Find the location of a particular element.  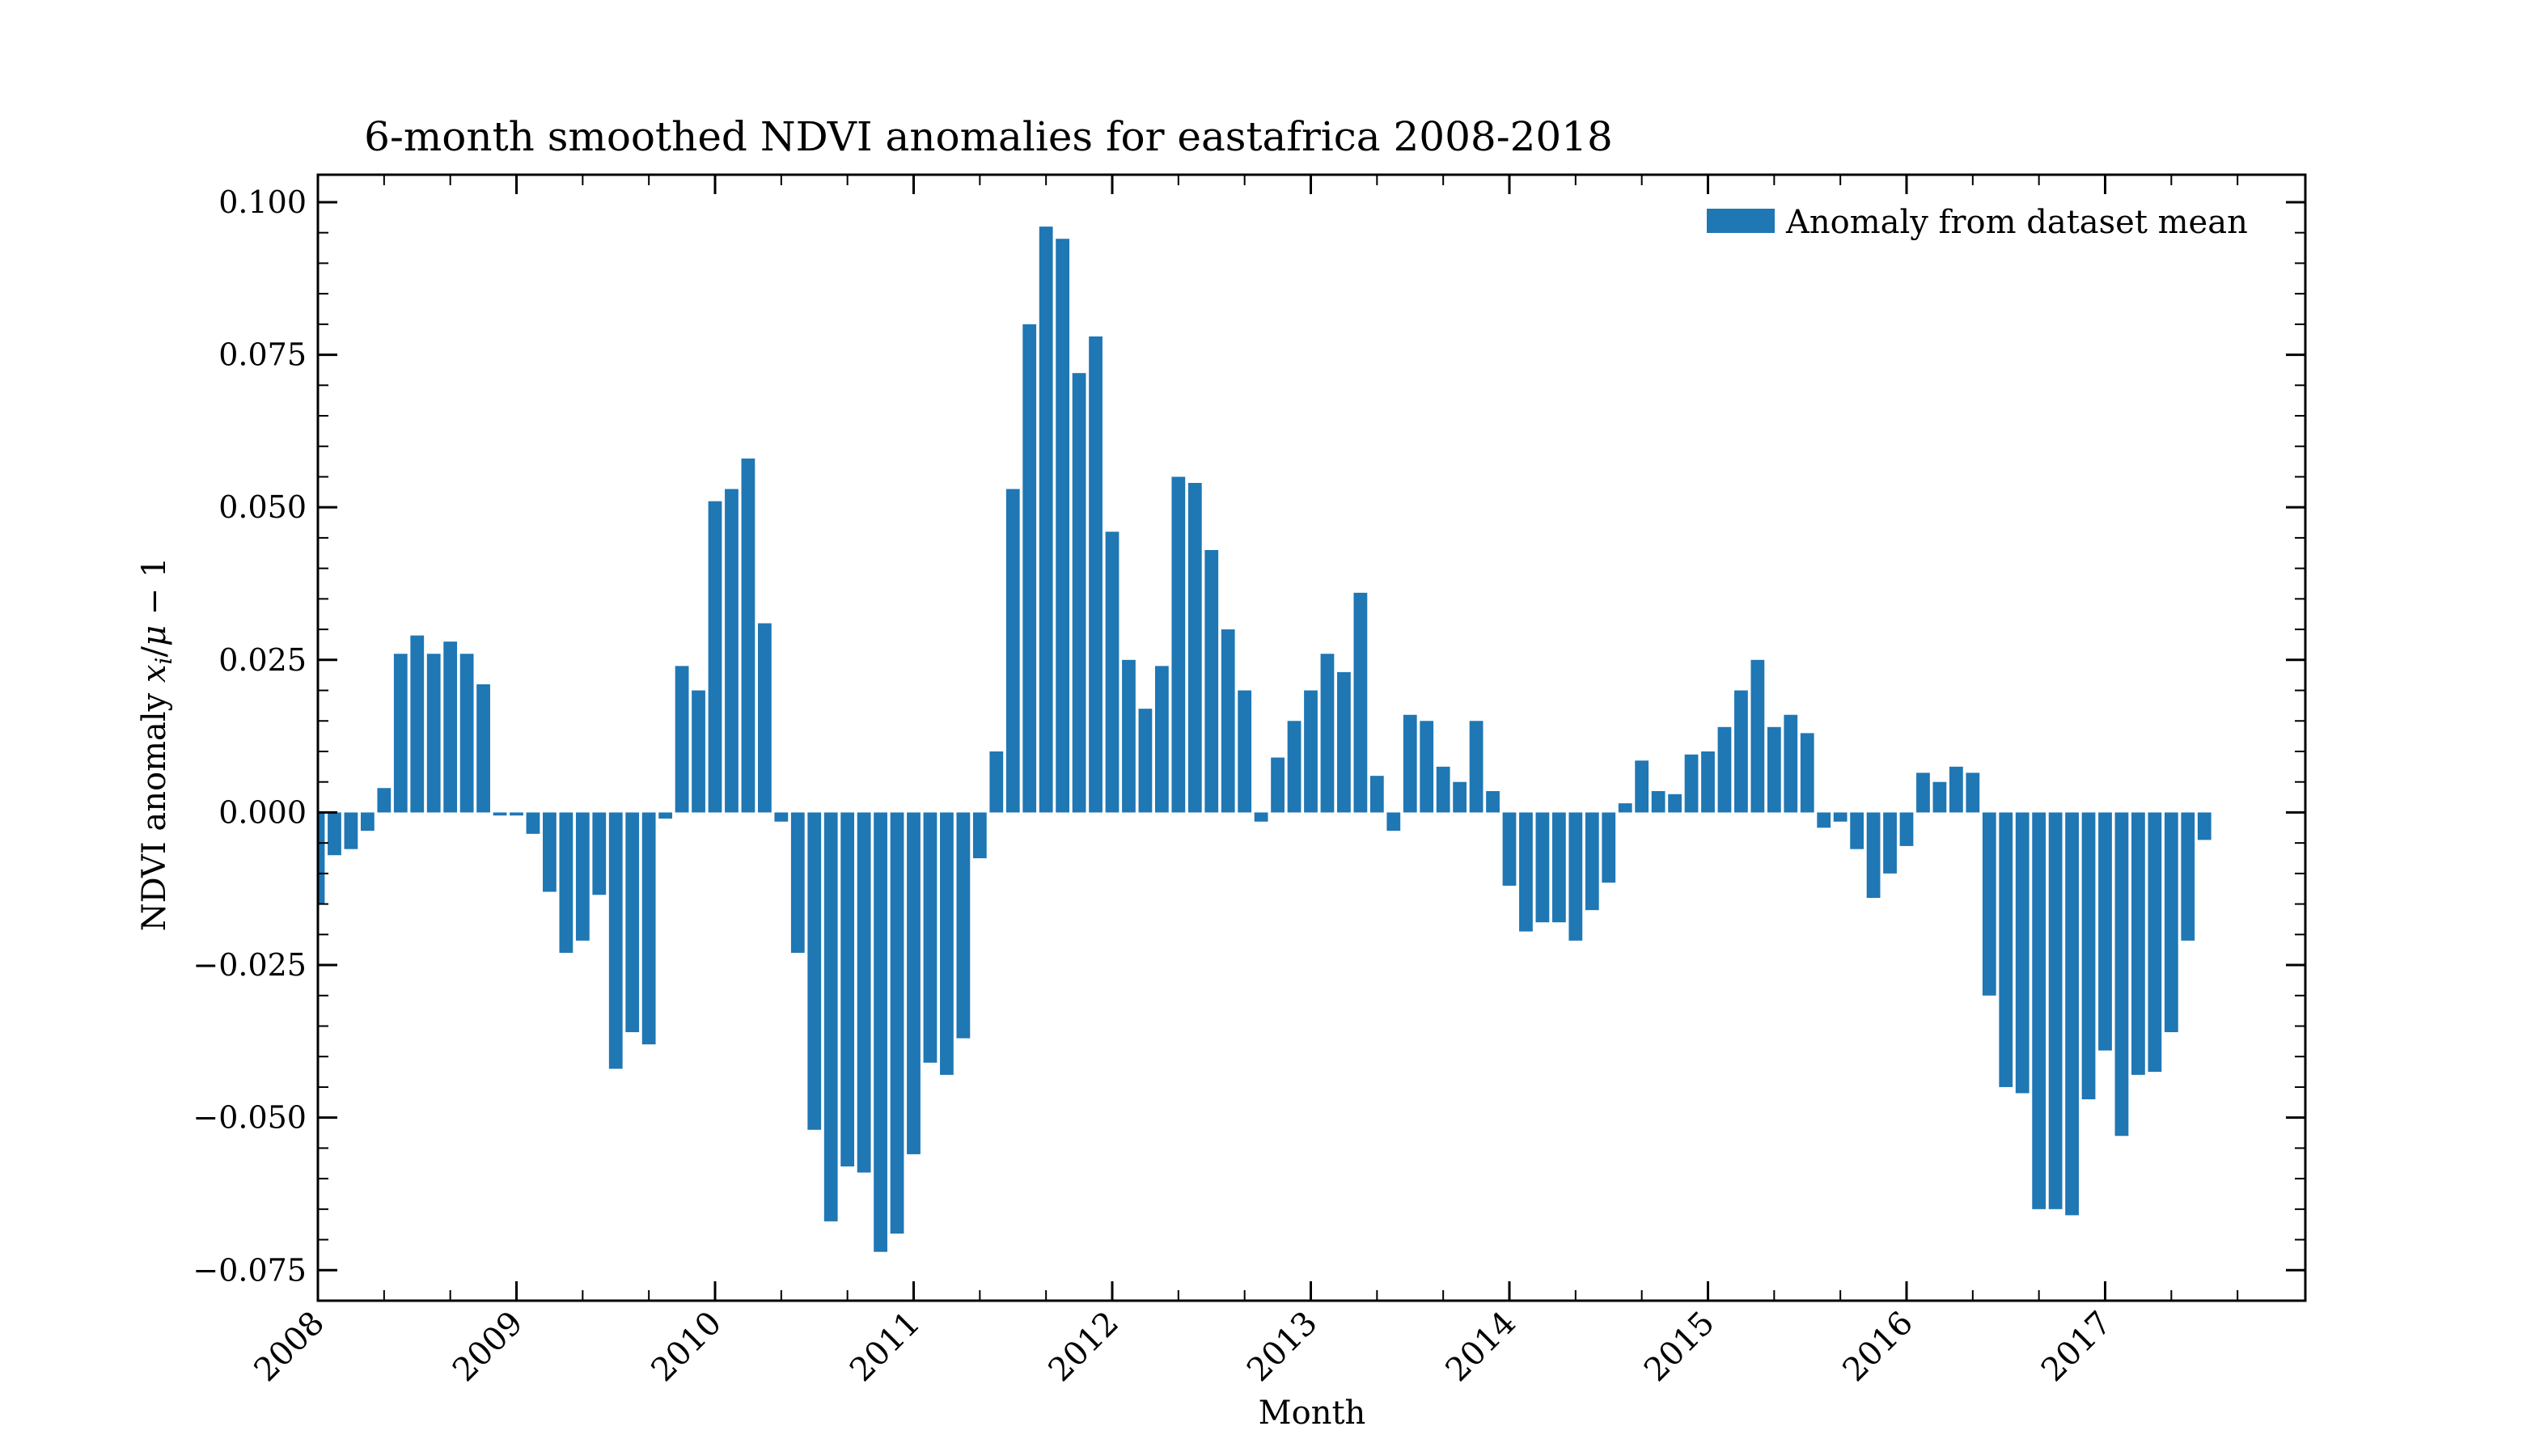

y-axis-label: NDVI anomaly xi/μ − 1 is located at coordinates (156, 744).